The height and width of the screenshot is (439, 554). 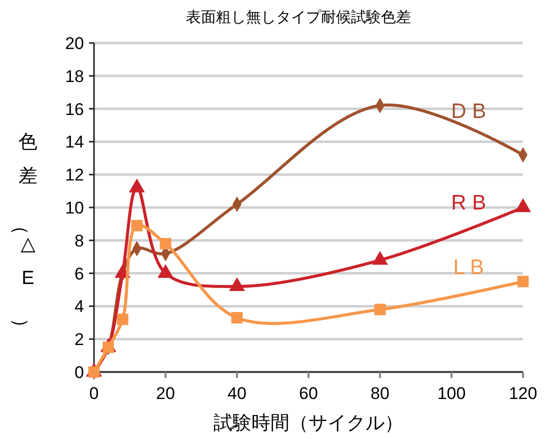 What do you see at coordinates (94, 393) in the screenshot?
I see `x-tick-label: 0` at bounding box center [94, 393].